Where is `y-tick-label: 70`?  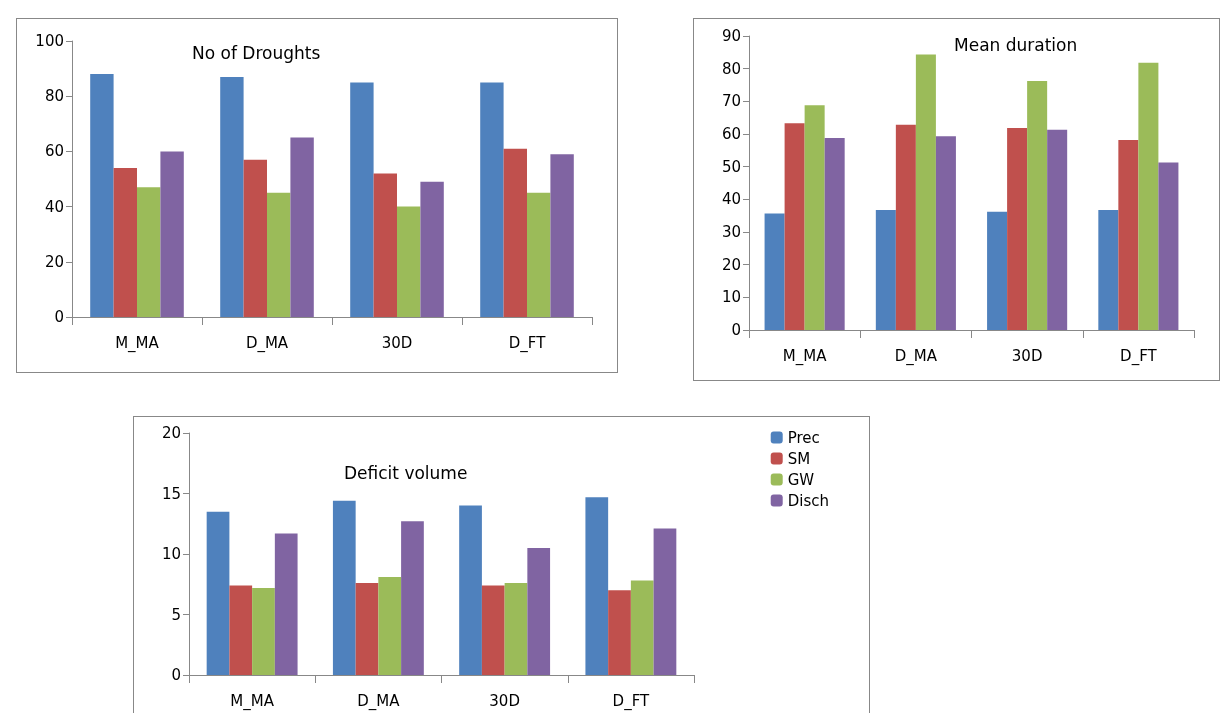
y-tick-label: 70 is located at coordinates (731, 101).